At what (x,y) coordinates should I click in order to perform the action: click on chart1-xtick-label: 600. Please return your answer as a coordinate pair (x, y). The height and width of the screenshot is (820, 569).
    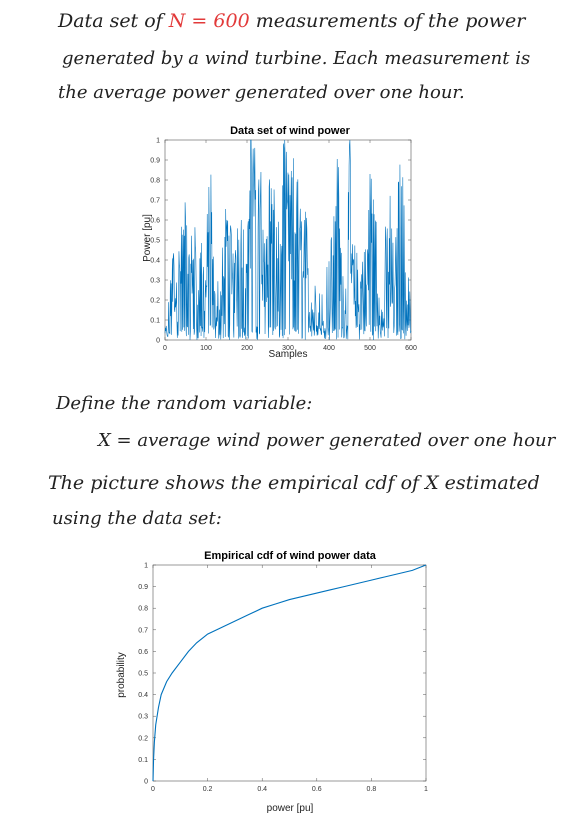
    Looking at the image, I should click on (411, 348).